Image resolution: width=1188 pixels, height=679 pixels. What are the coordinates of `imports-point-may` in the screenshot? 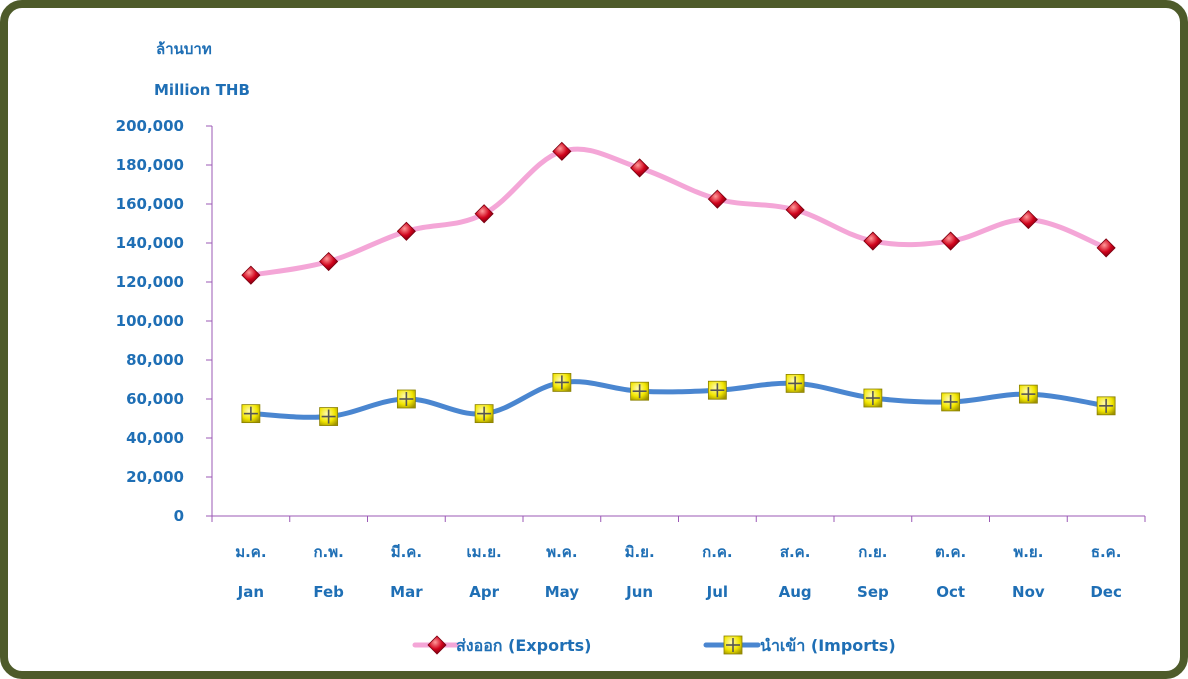 It's located at (562, 382).